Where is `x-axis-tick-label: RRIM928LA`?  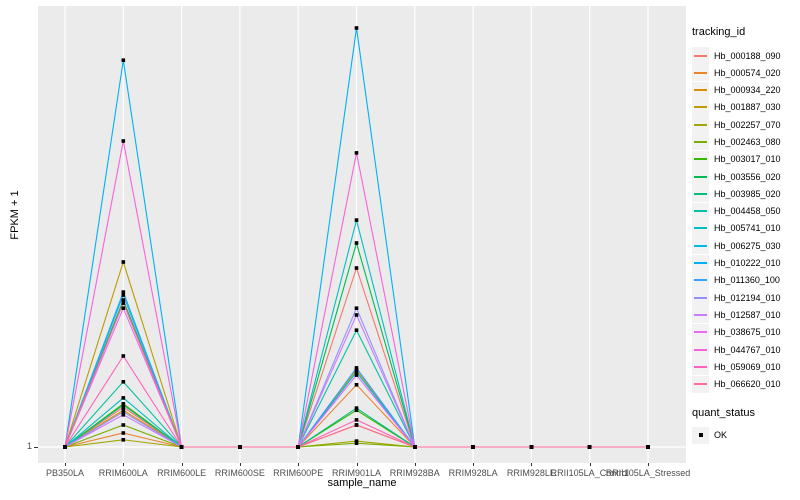 x-axis-tick-label: RRIM928LA is located at coordinates (473, 473).